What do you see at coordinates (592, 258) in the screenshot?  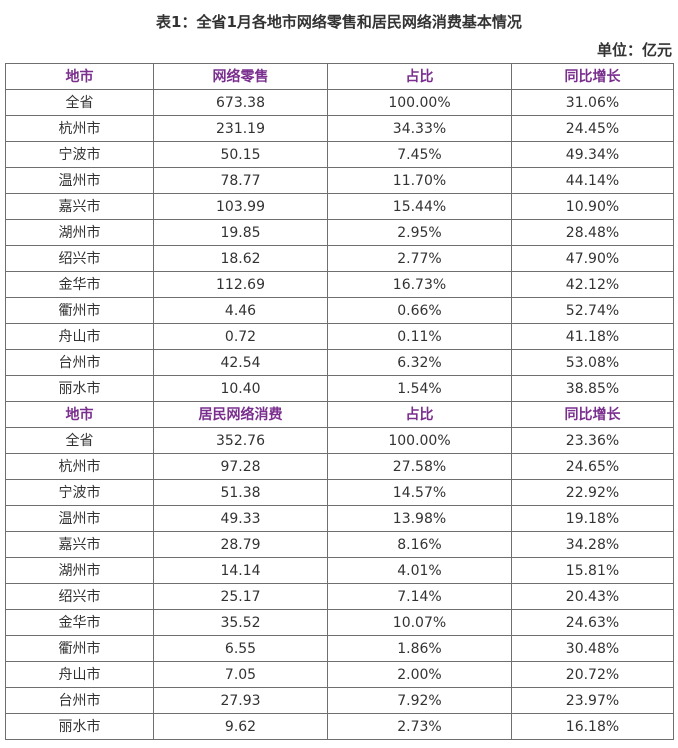 I see `growth-cell: 47.90%` at bounding box center [592, 258].